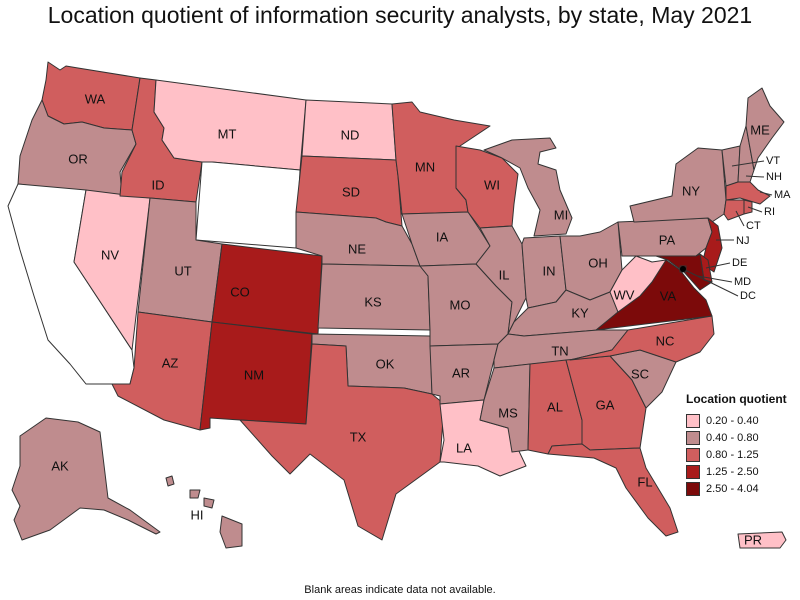 The width and height of the screenshot is (800, 600). I want to click on label-ak: AK, so click(60, 465).